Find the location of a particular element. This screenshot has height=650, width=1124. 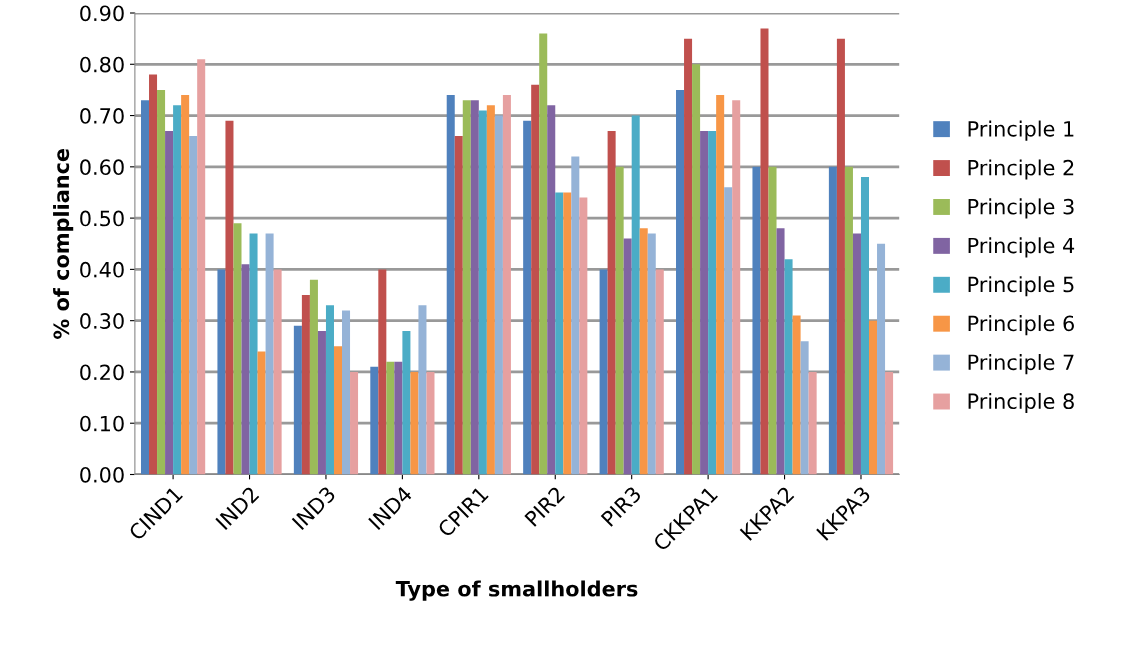

y-tick-label: 0.00 is located at coordinates (102, 474).